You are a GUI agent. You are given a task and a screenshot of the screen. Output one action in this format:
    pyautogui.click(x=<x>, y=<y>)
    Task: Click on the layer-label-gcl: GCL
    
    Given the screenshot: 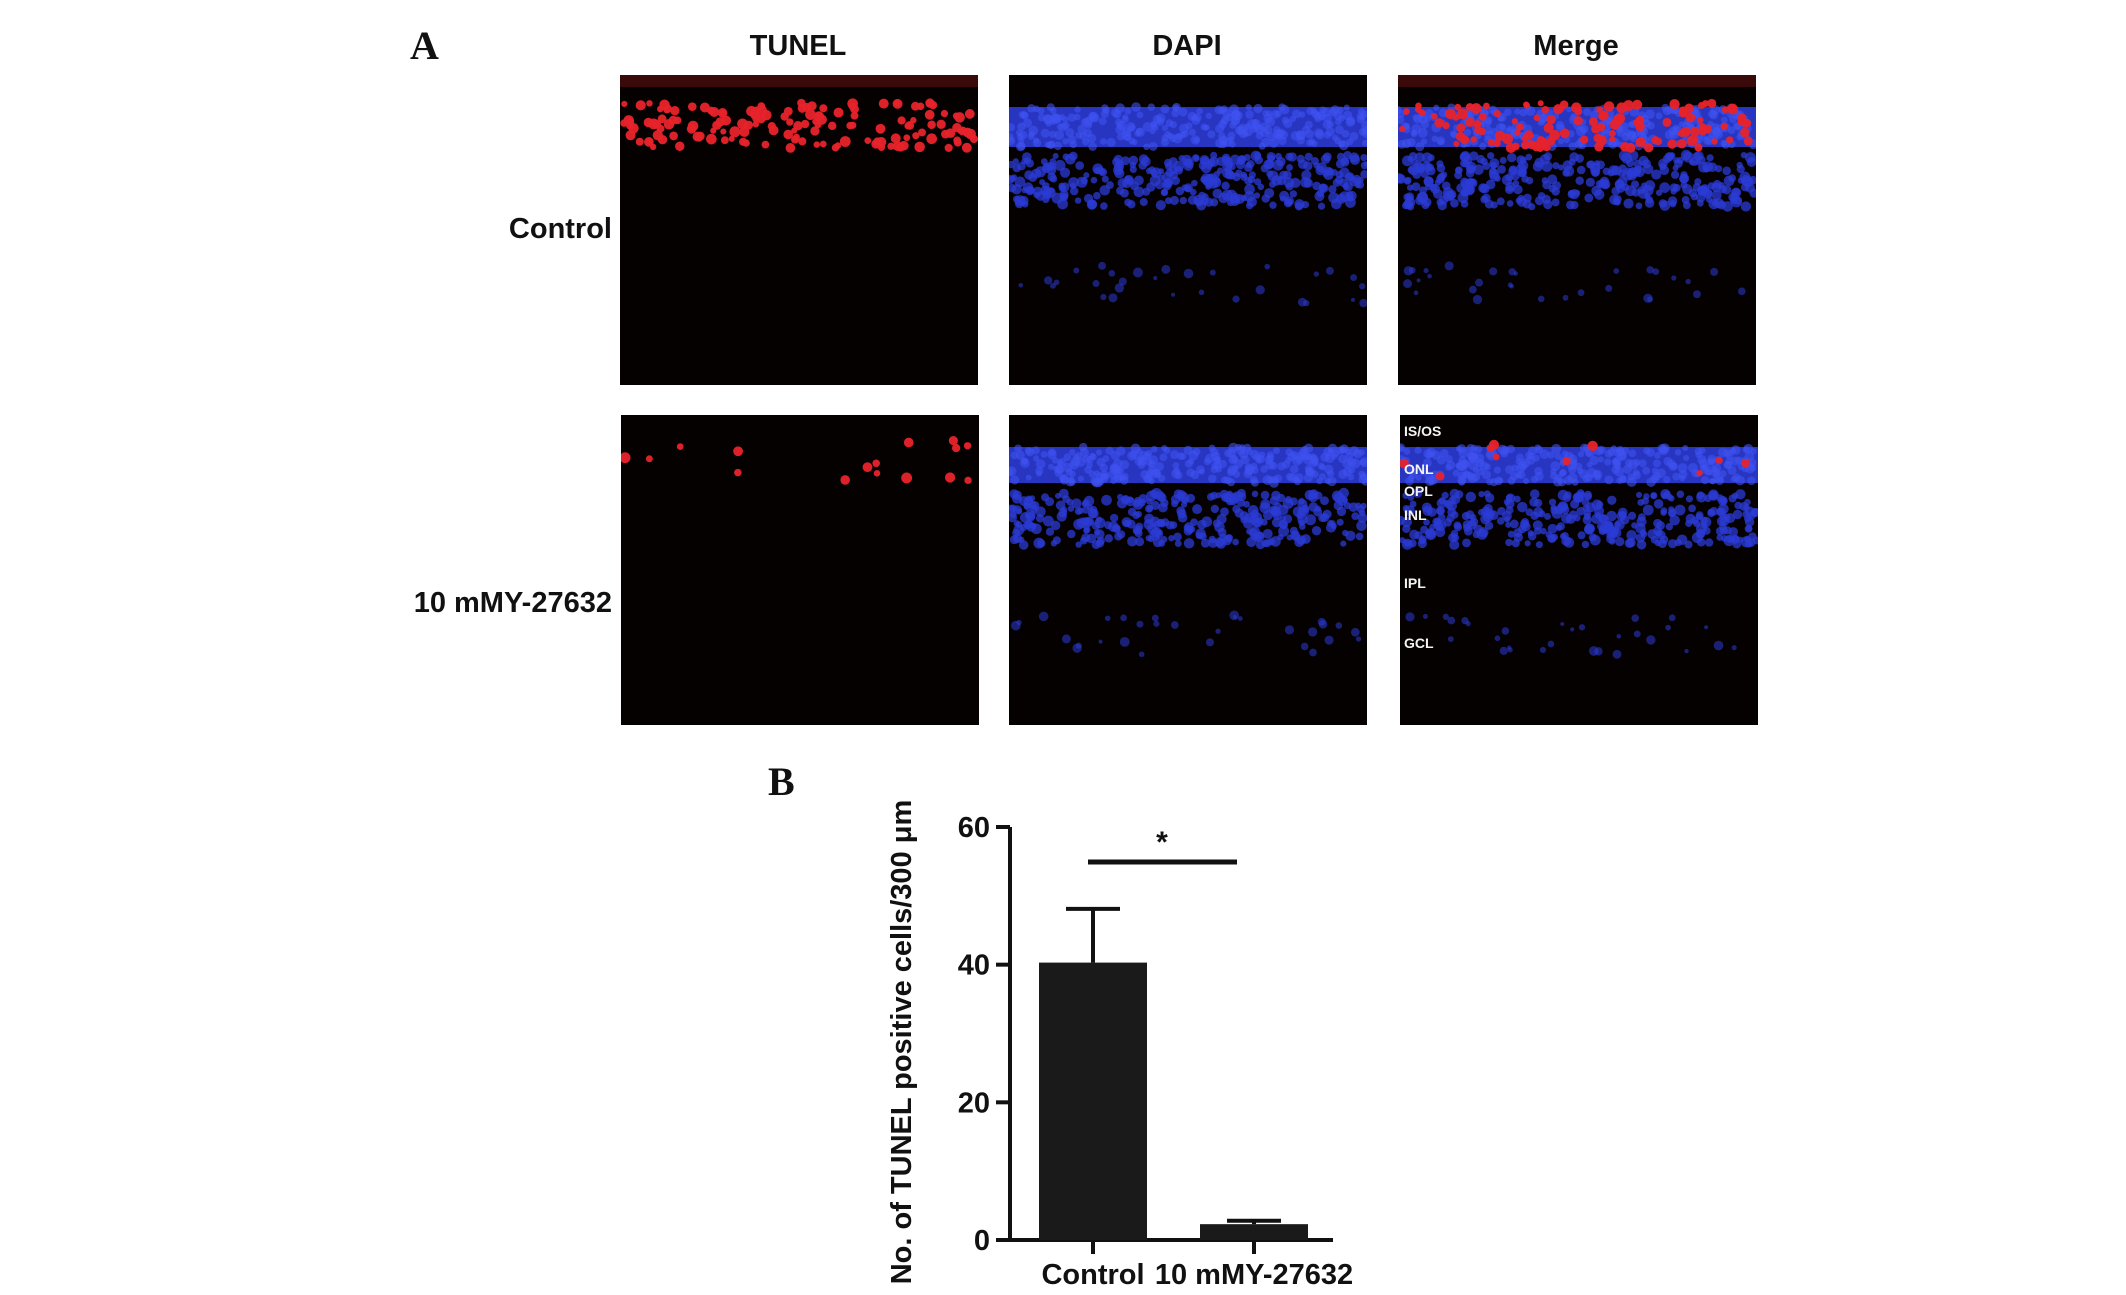 What is the action you would take?
    pyautogui.click(x=1419, y=643)
    